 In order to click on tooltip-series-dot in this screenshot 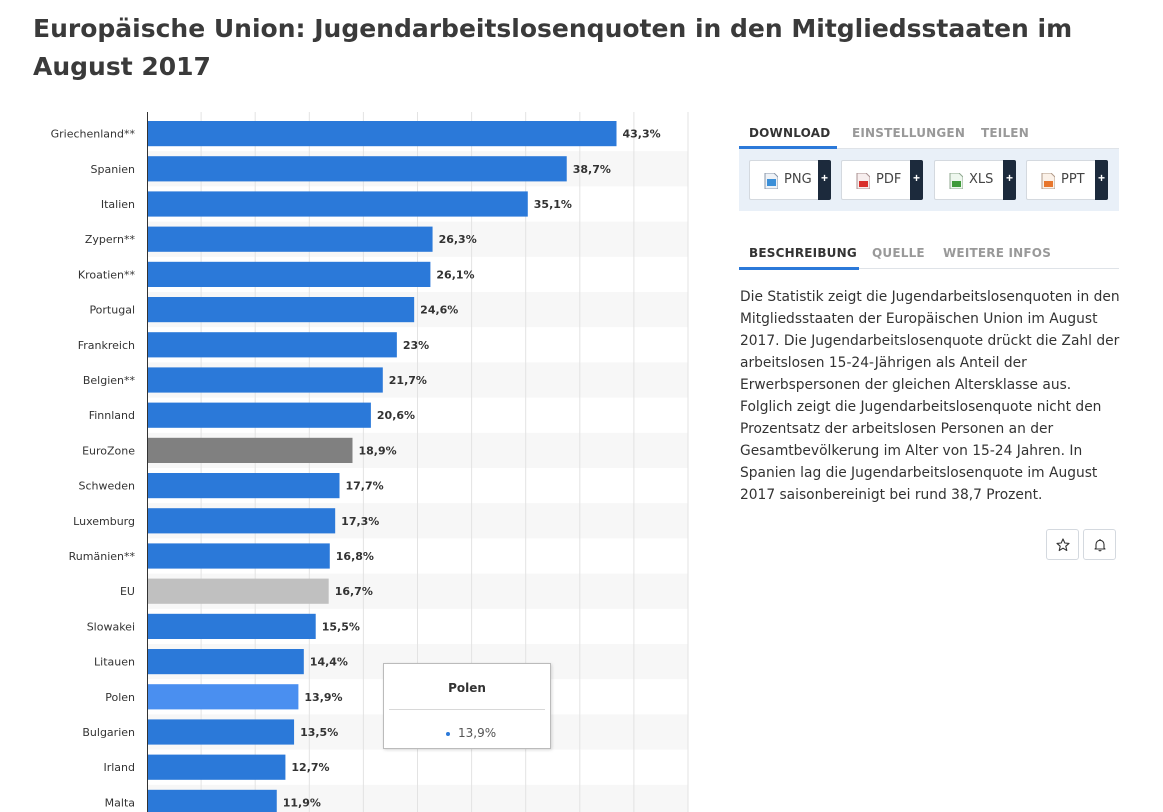, I will do `click(448, 734)`.